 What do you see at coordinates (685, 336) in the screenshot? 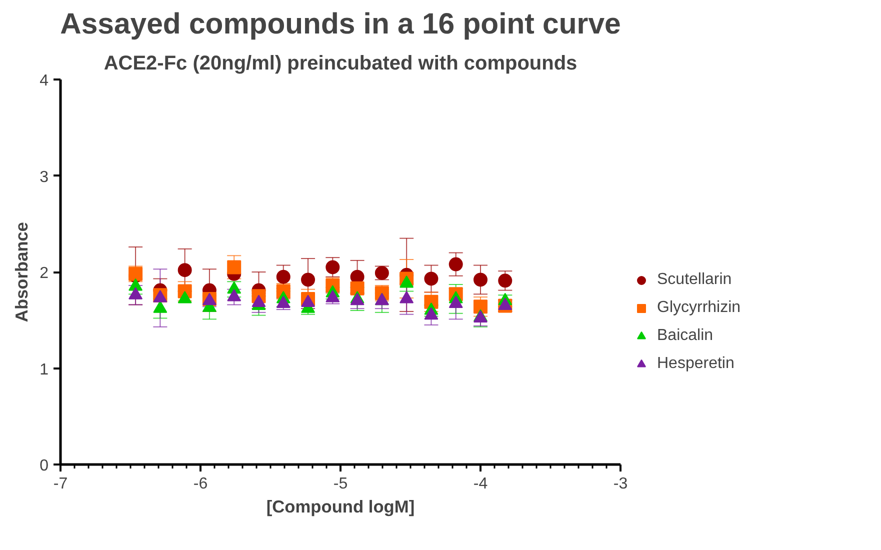
I see `legend-label: Baicalin` at bounding box center [685, 336].